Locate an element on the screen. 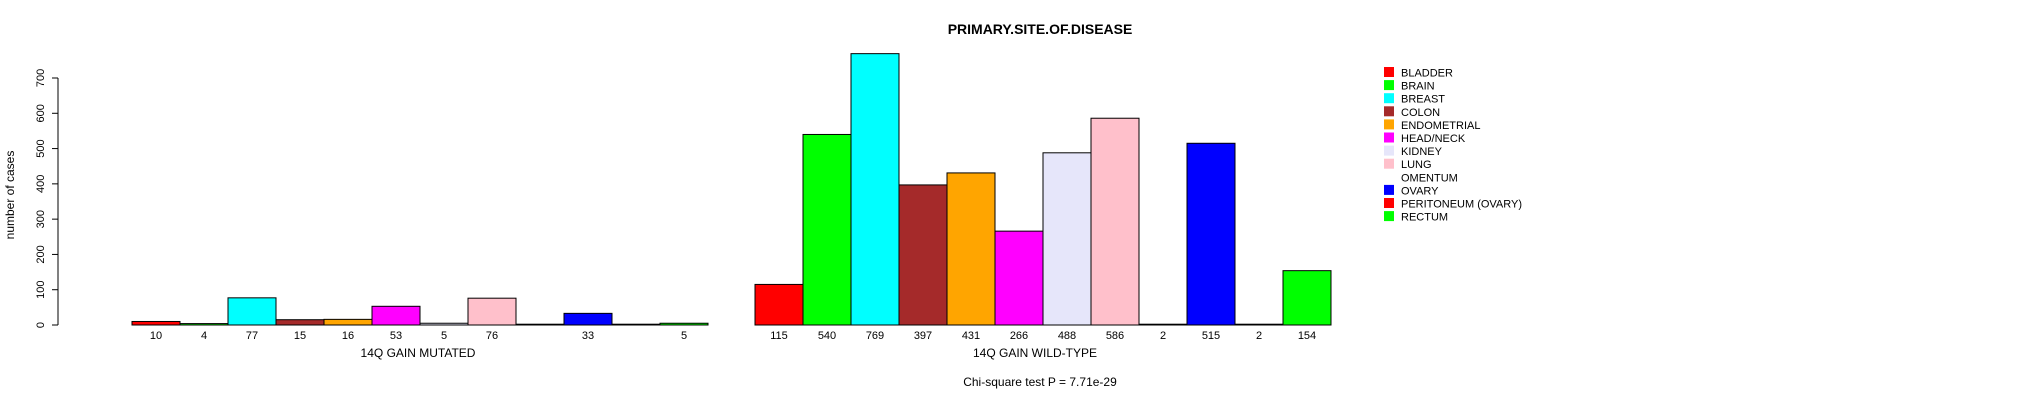 The image size is (2040, 400). count-label: 115 is located at coordinates (779, 336).